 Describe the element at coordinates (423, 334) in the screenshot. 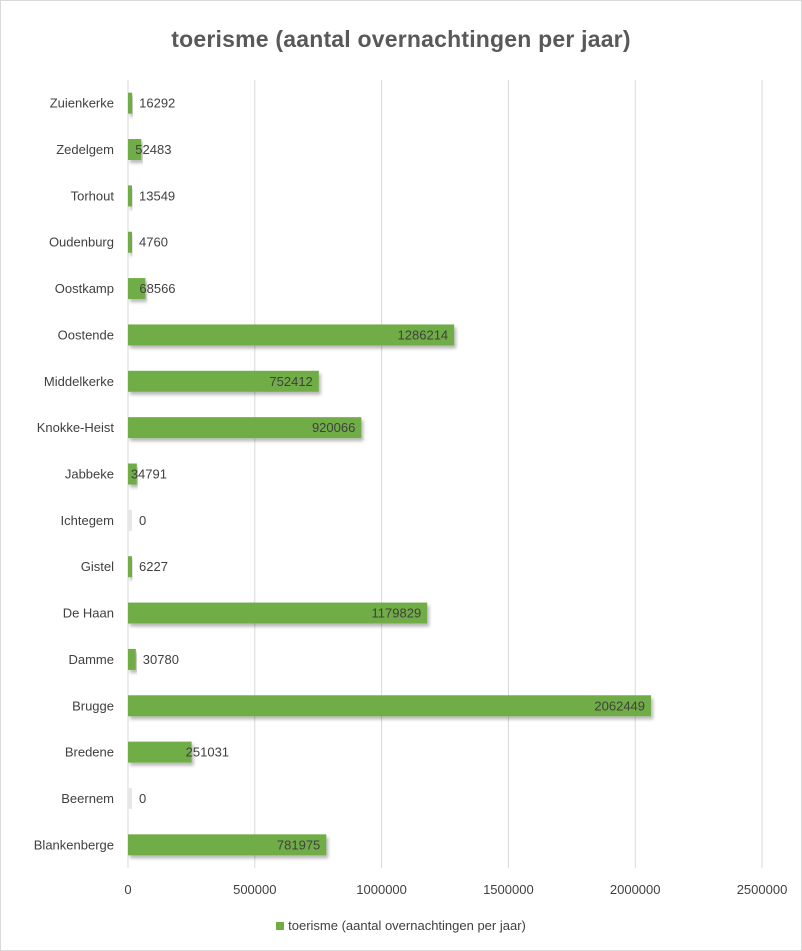

I see `data-label: 1286214` at that location.